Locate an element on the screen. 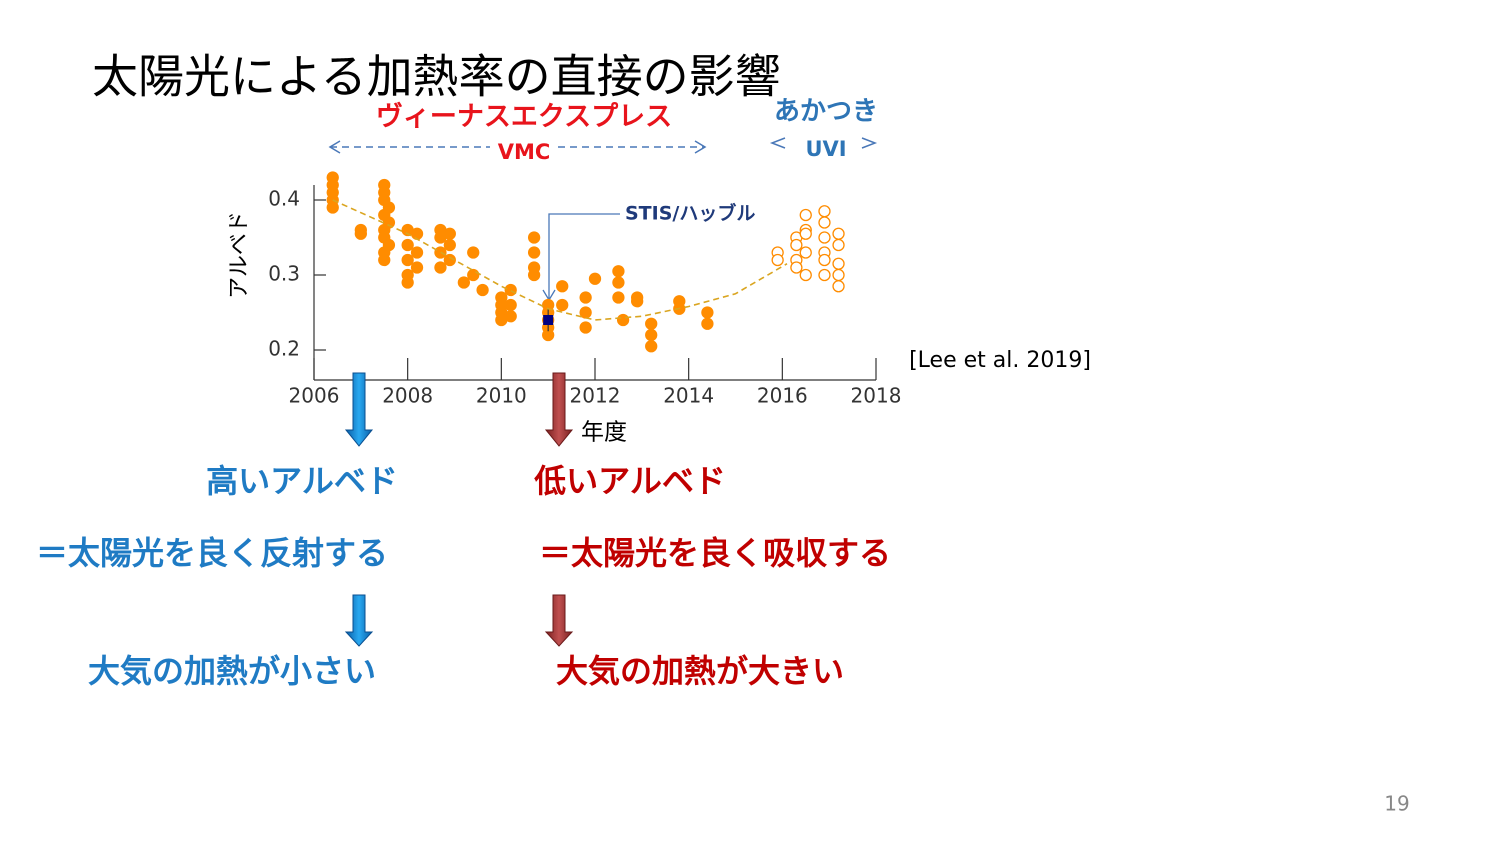 This screenshot has height=843, width=1500. series-label: VMC is located at coordinates (524, 152).